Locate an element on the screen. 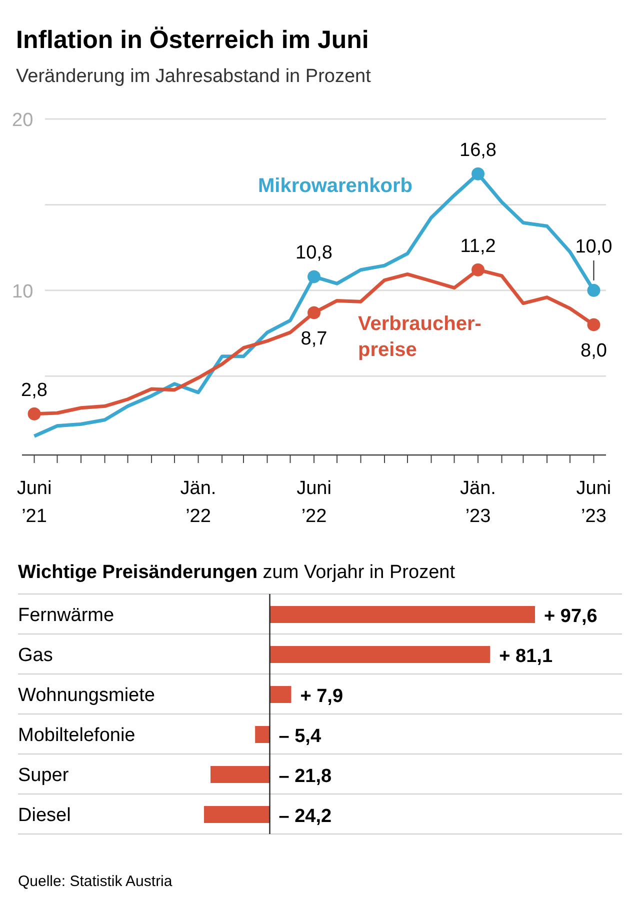  x-tick-label: Juni ’21 is located at coordinates (34, 502).